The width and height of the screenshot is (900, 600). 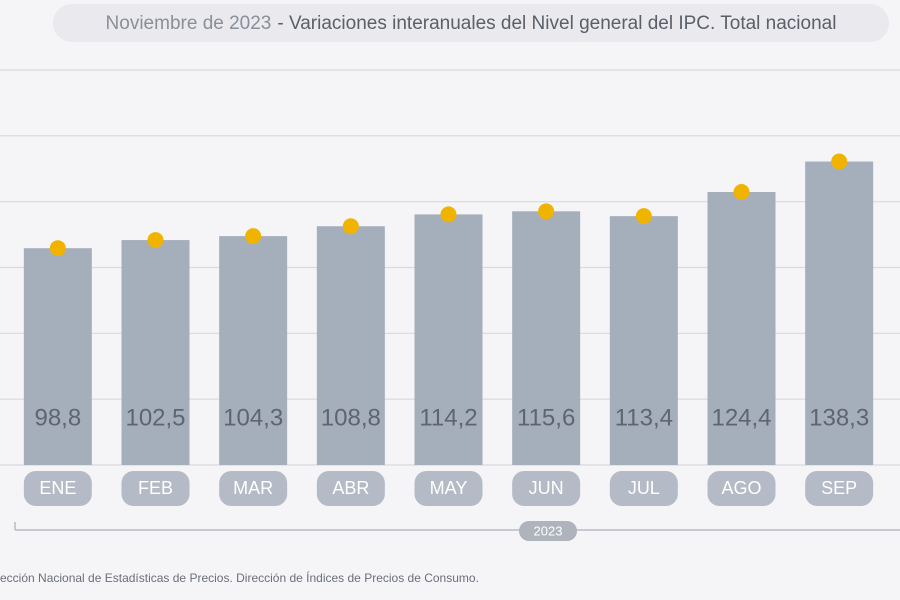 I want to click on x-tick-label: AGO, so click(x=741, y=488).